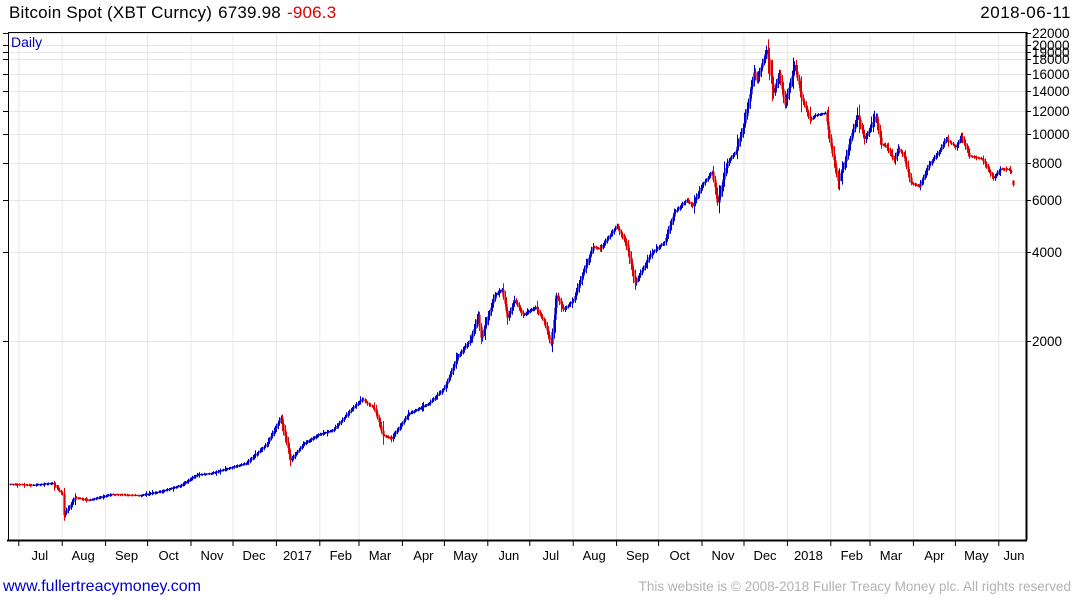  Describe the element at coordinates (1047, 200) in the screenshot. I see `y-tick-label: 6000` at that location.